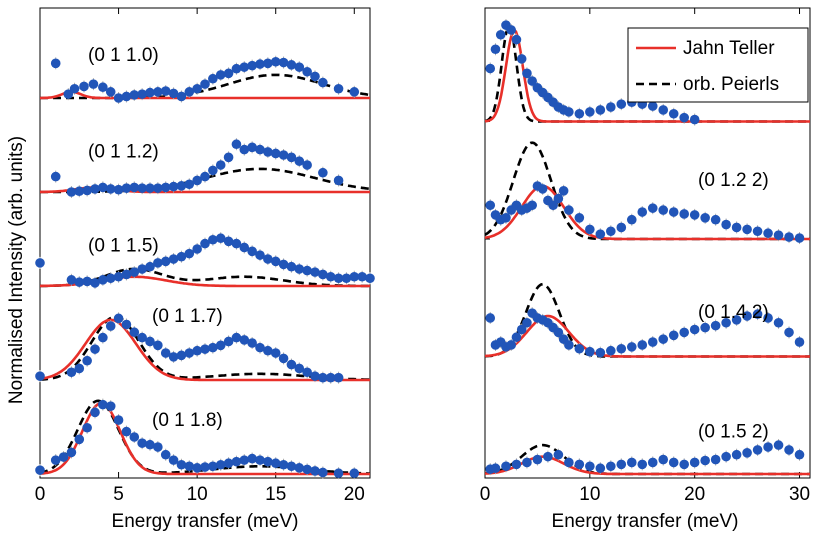 The width and height of the screenshot is (830, 539). What do you see at coordinates (187, 316) in the screenshot?
I see `trace-label: (0 1 1.7)` at bounding box center [187, 316].